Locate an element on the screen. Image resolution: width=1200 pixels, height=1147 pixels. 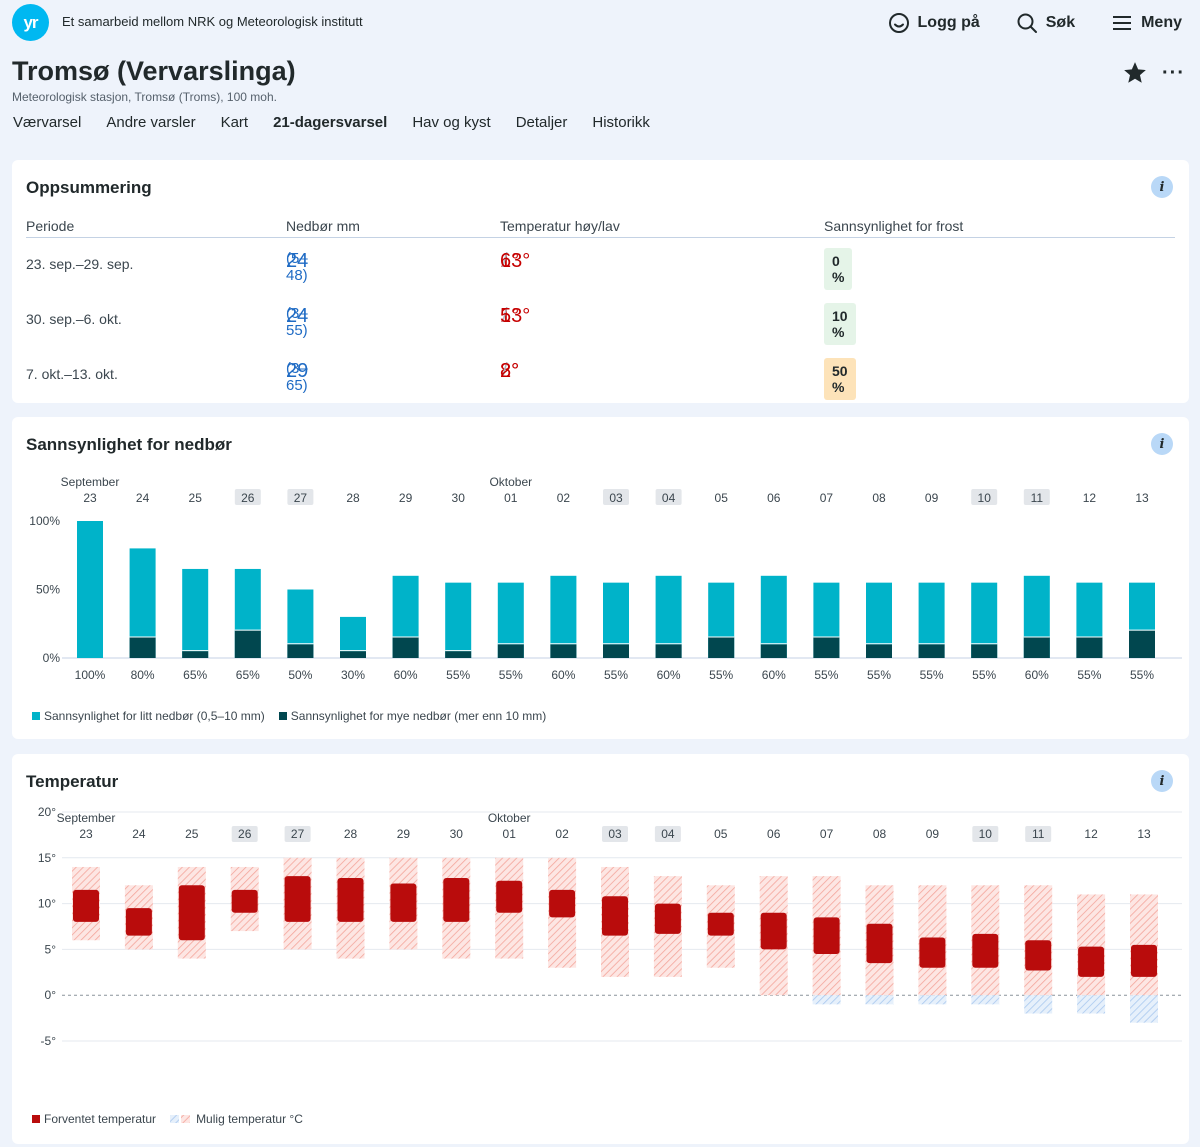
y-tick-label: 0° is located at coordinates (51, 995).